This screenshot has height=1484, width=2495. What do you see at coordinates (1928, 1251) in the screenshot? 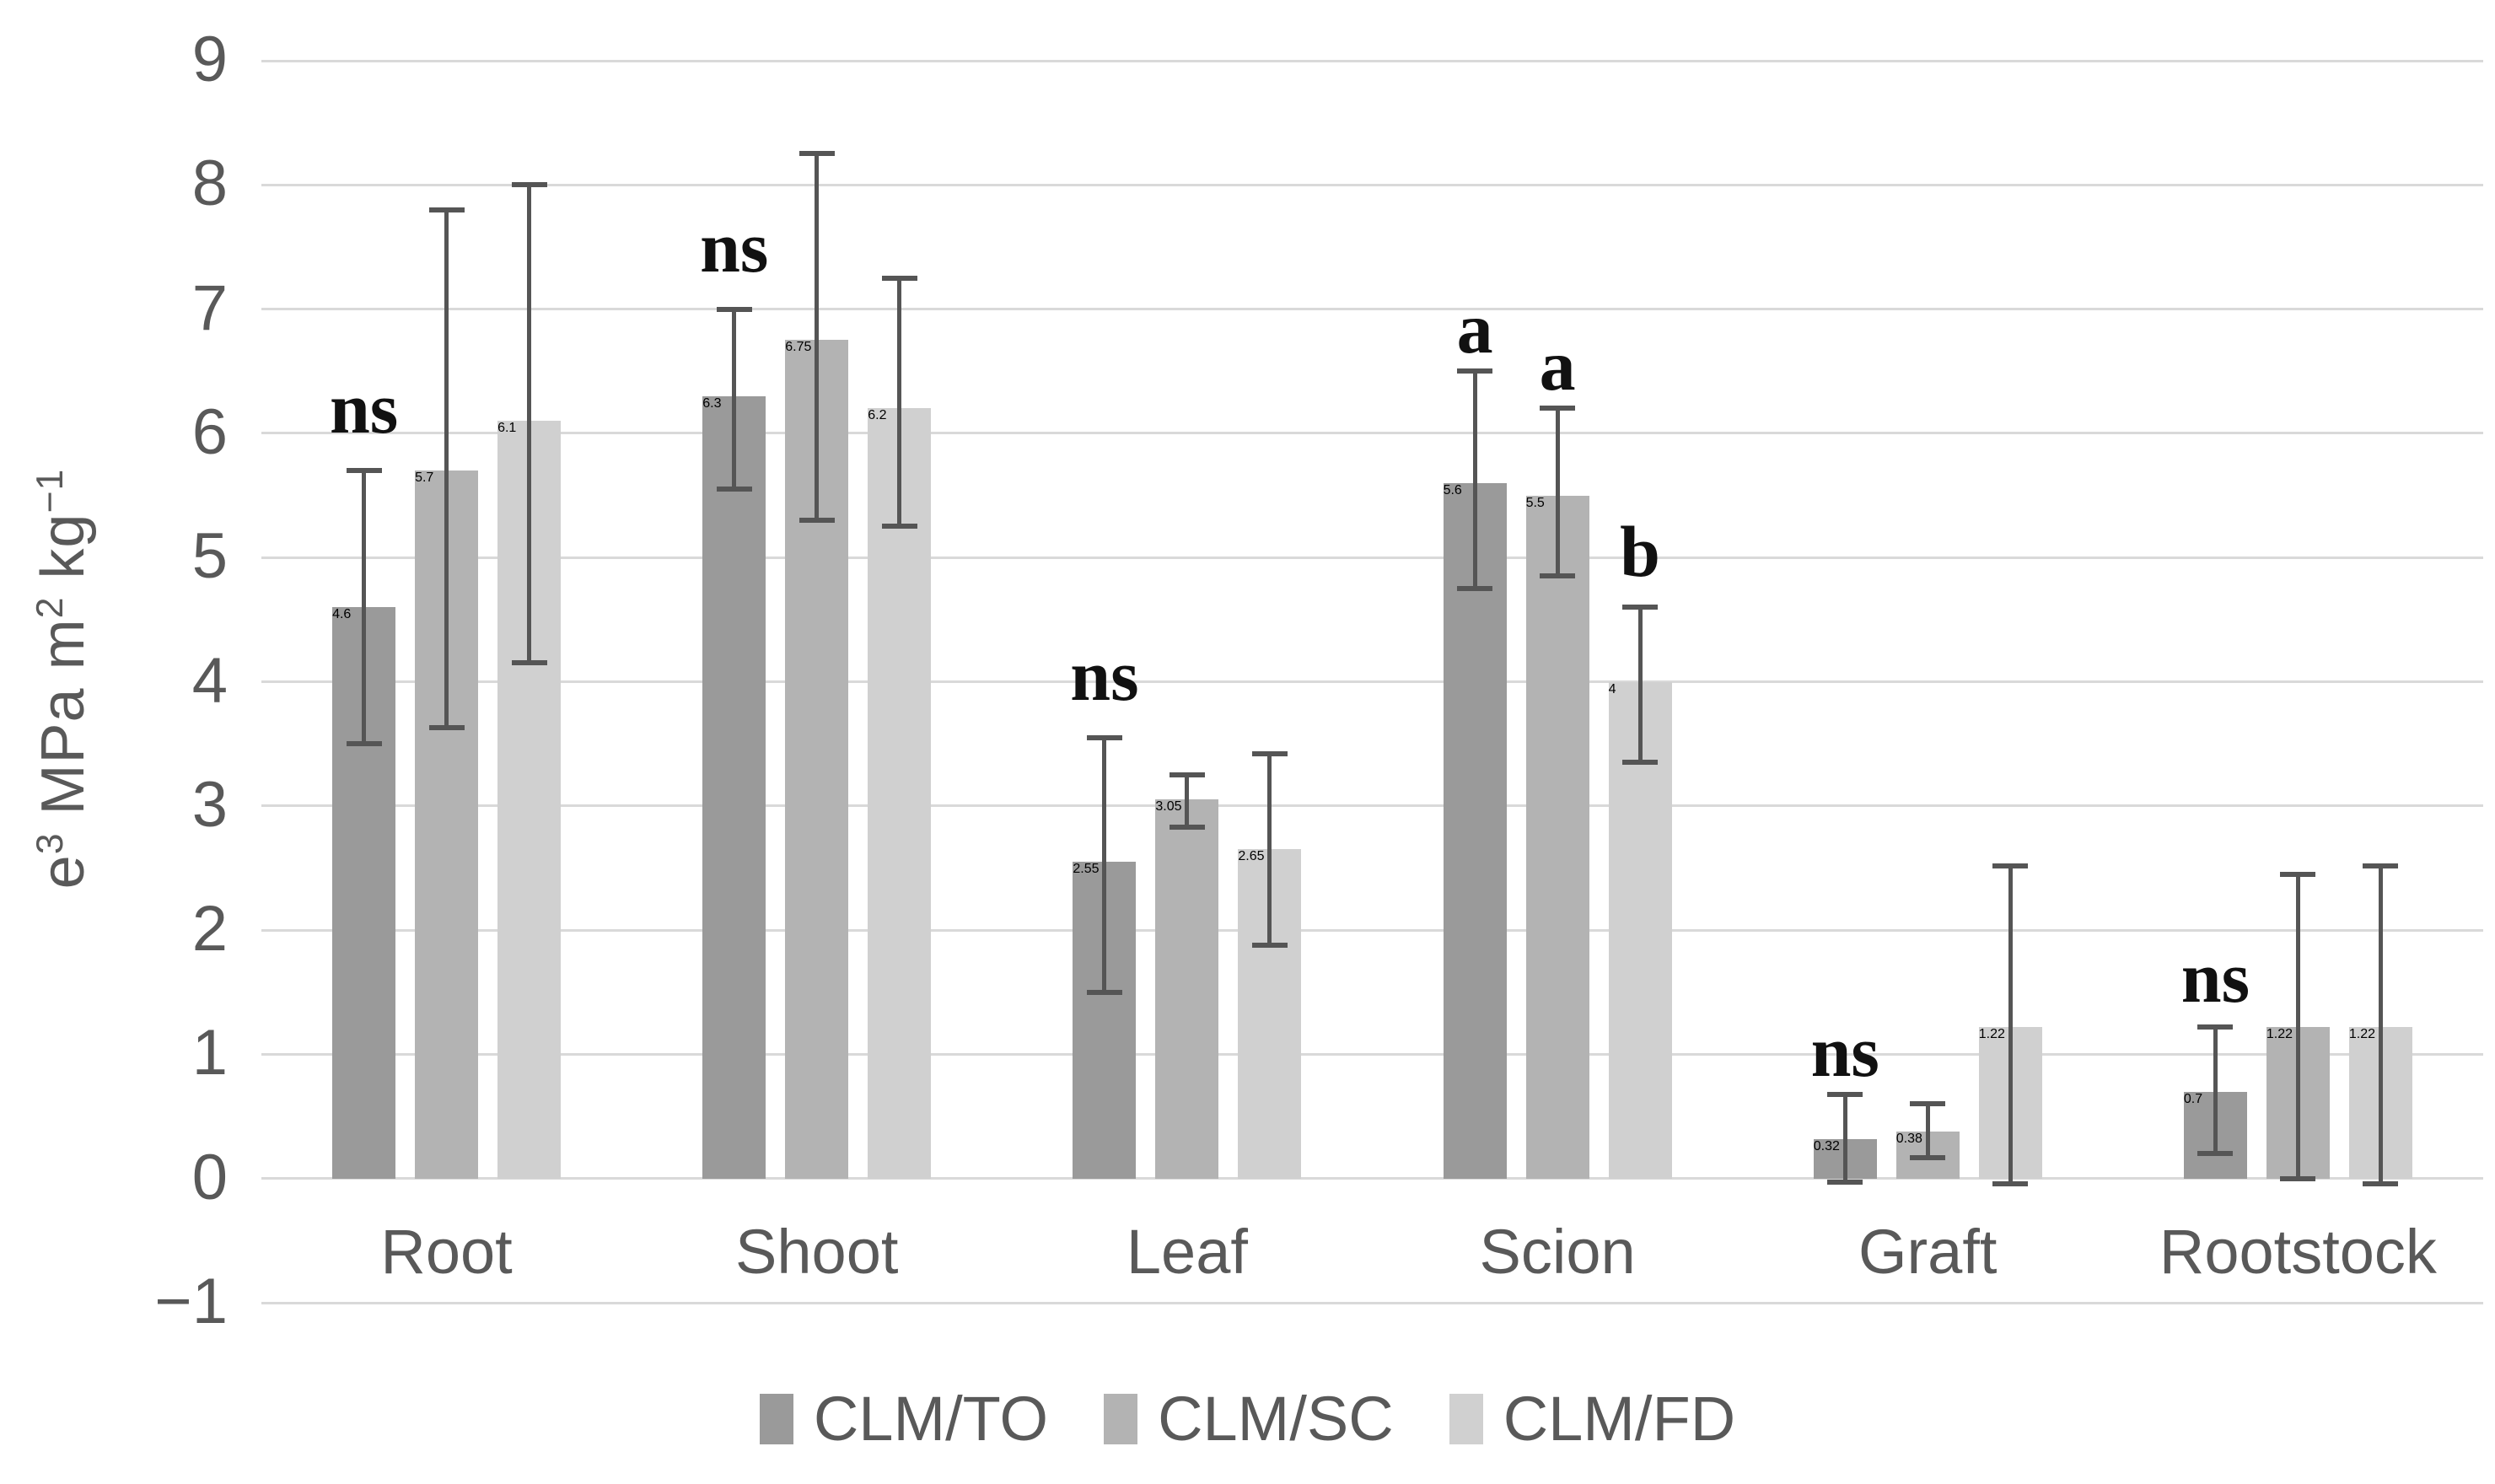
I see `x-category-label-graft: Graft` at bounding box center [1928, 1251].